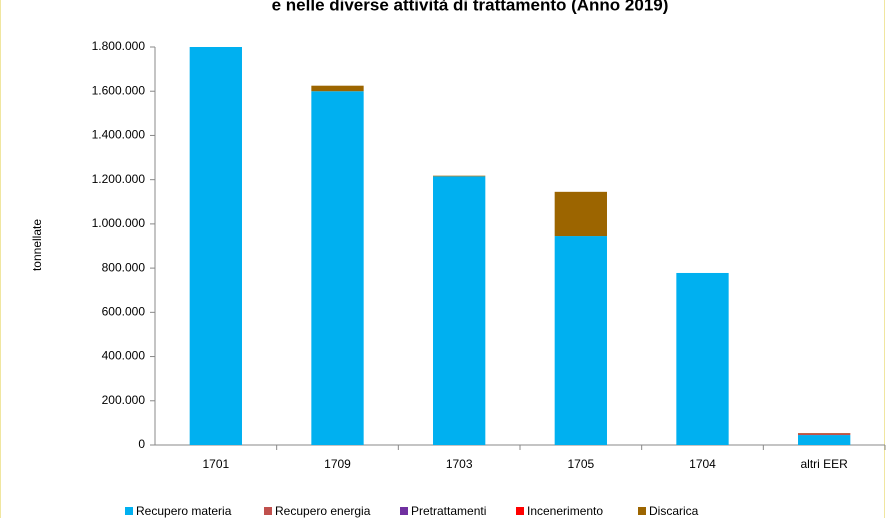 Image resolution: width=896 pixels, height=518 pixels. I want to click on y-tick-label: 1.600.000, so click(119, 90).